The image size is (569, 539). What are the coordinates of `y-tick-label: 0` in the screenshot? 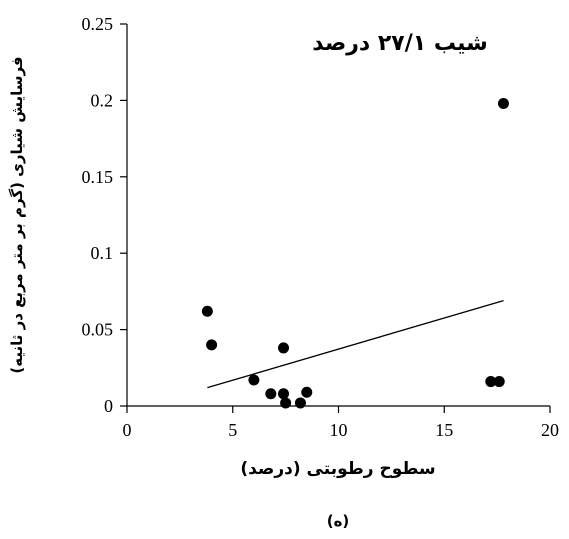 It's located at (108, 406).